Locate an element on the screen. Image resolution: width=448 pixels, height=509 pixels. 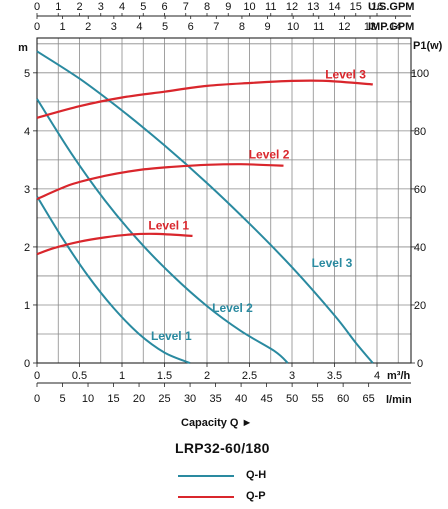
legend-qp-label: Q-P is located at coordinates (256, 496).